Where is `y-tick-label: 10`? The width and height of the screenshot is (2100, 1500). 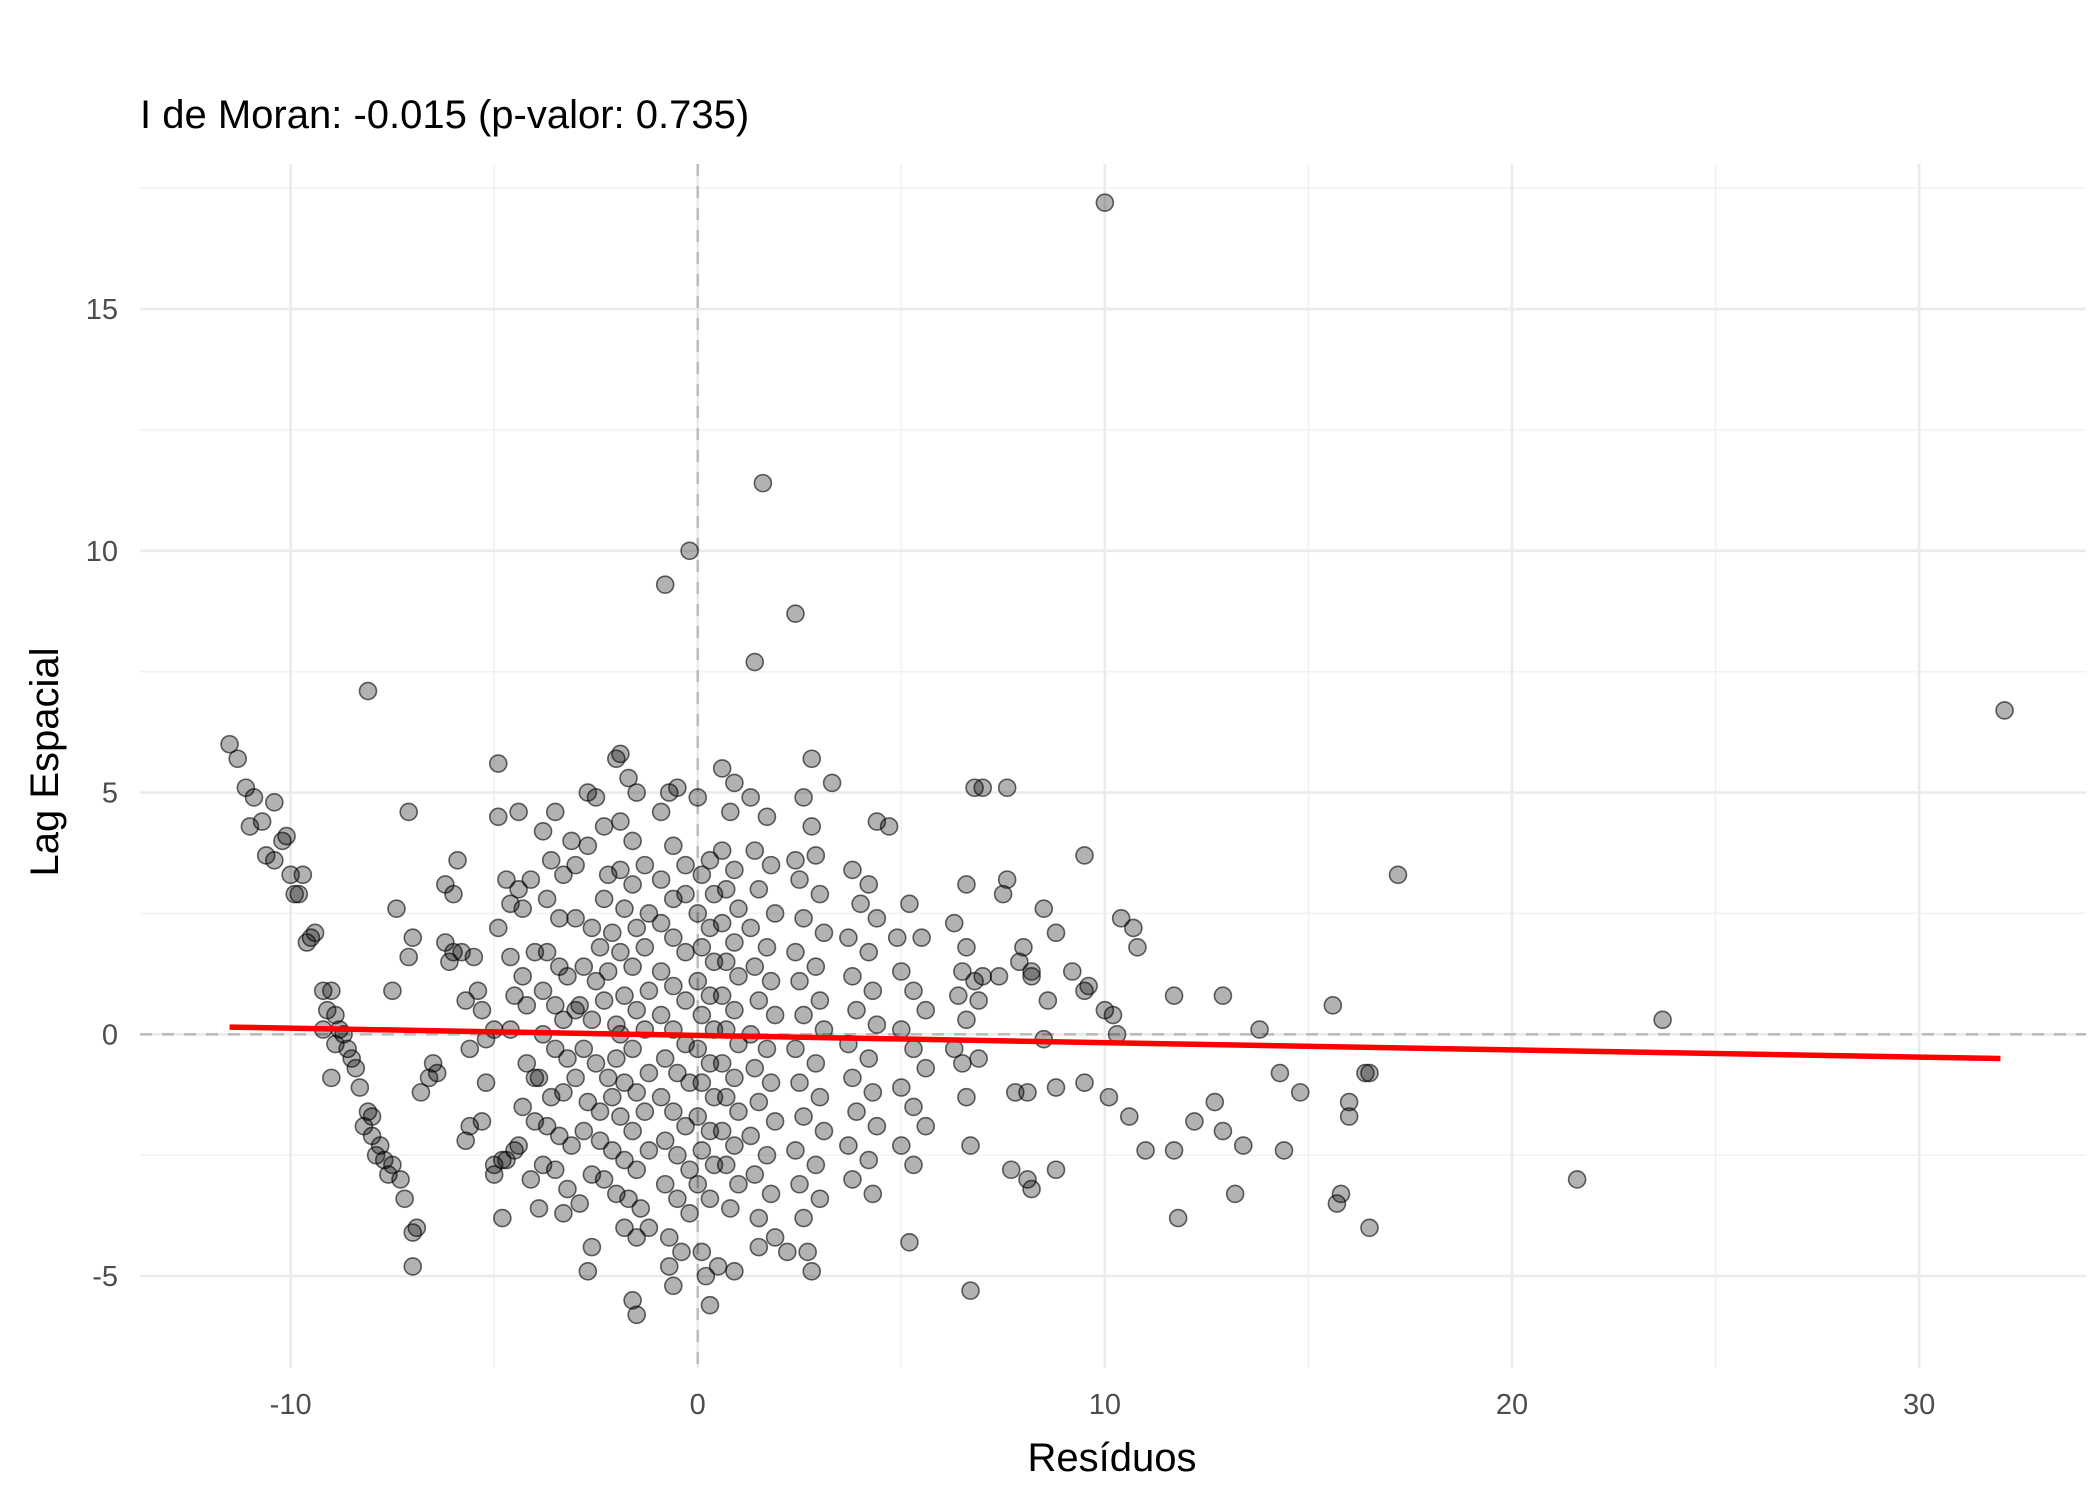 y-tick-label: 10 is located at coordinates (102, 552).